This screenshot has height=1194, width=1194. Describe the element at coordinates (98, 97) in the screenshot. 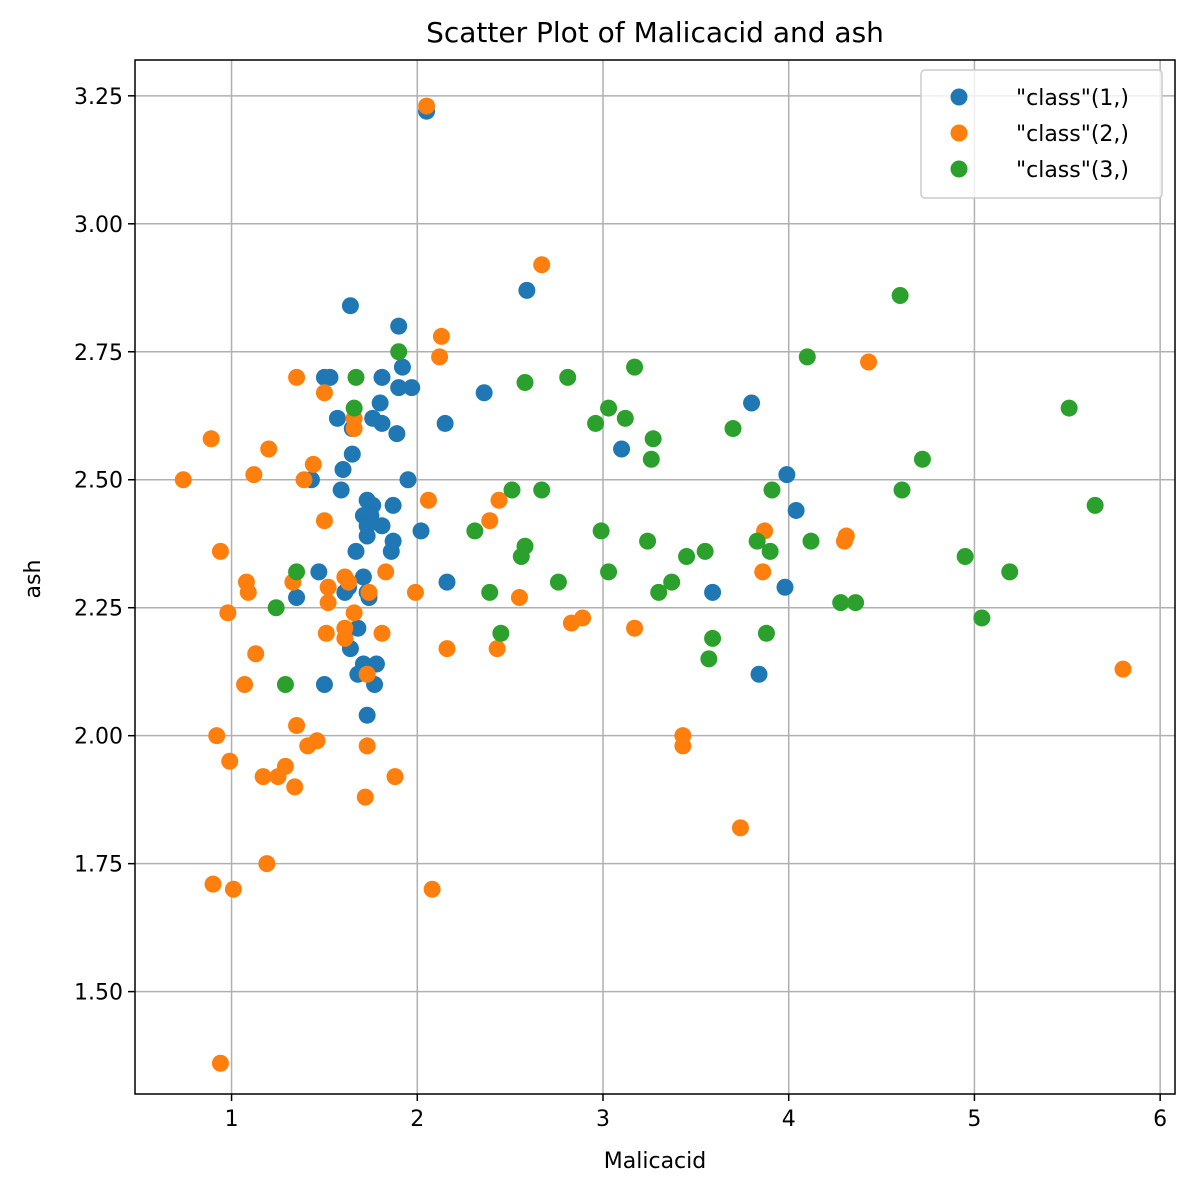

I see `y-tick-label: 3.25` at that location.